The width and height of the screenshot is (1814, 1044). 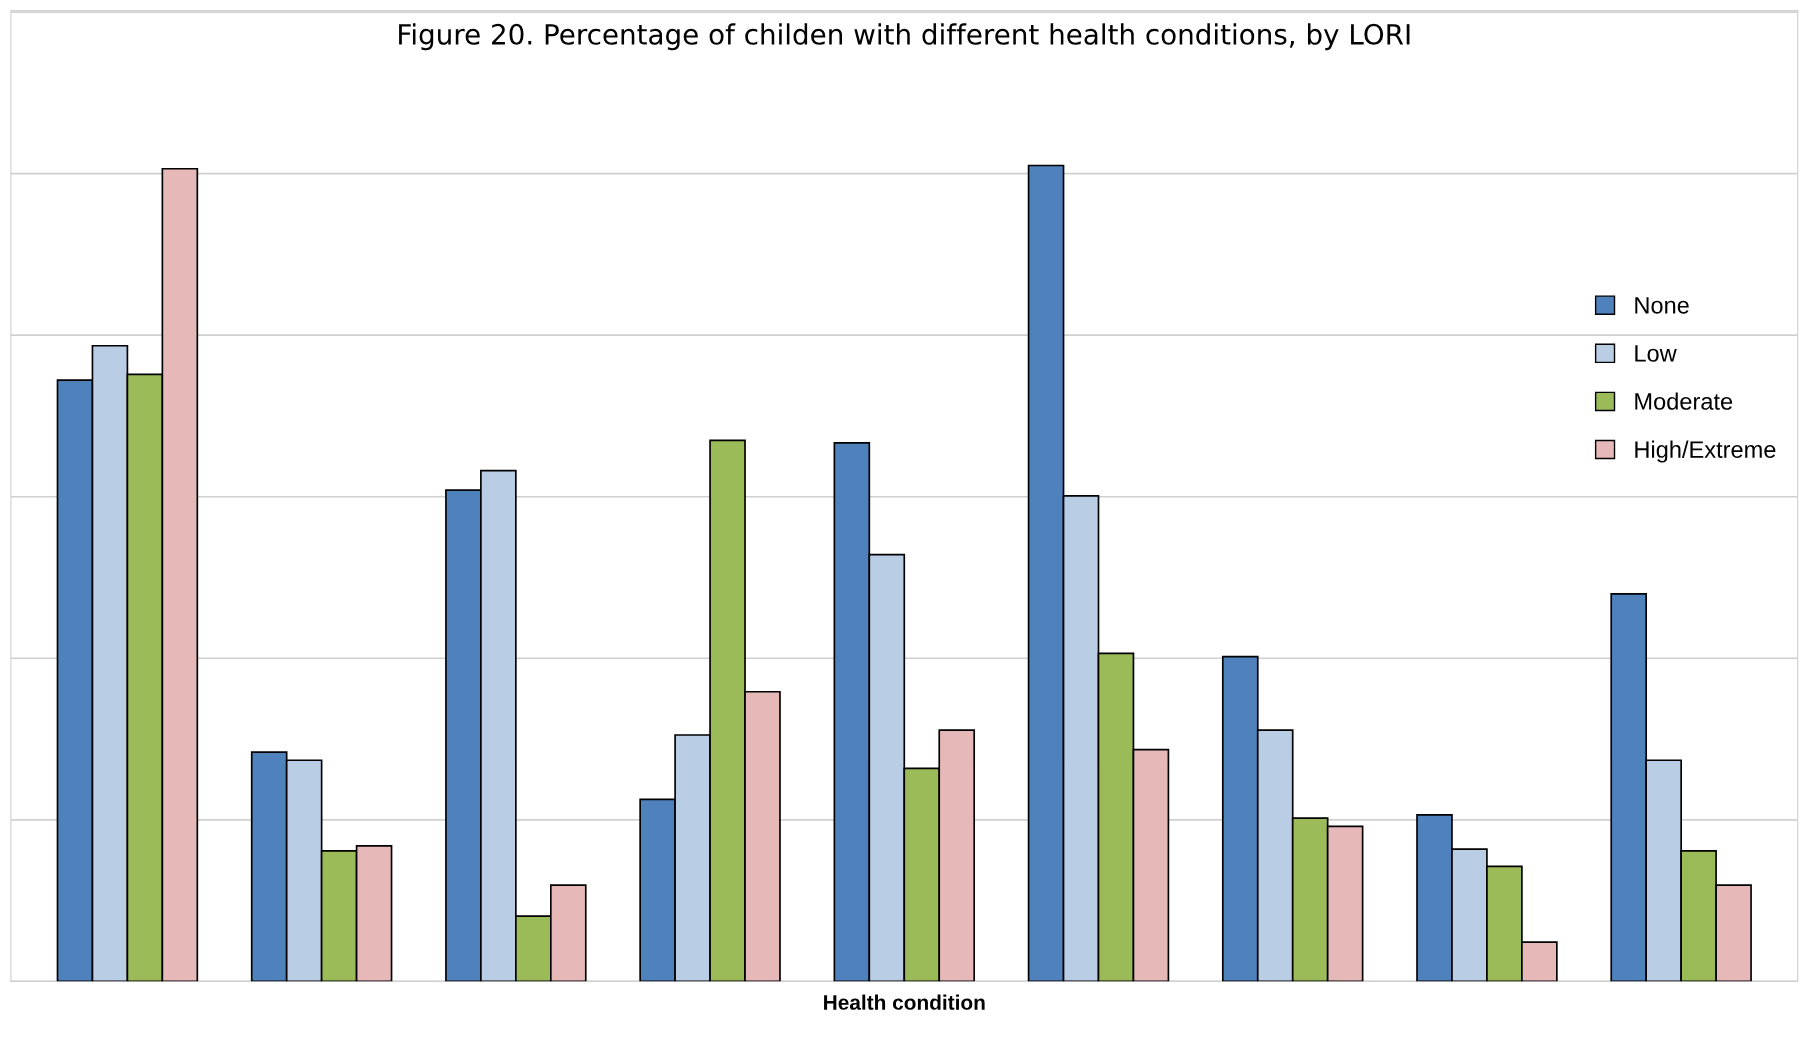 I want to click on x-axis-title: Health condition, so click(x=904, y=1002).